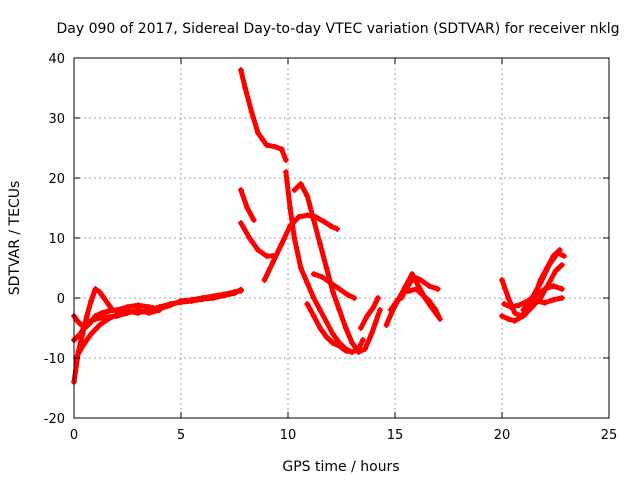 Image resolution: width=640 pixels, height=480 pixels. What do you see at coordinates (502, 435) in the screenshot?
I see `x-tick-label: 20` at bounding box center [502, 435].